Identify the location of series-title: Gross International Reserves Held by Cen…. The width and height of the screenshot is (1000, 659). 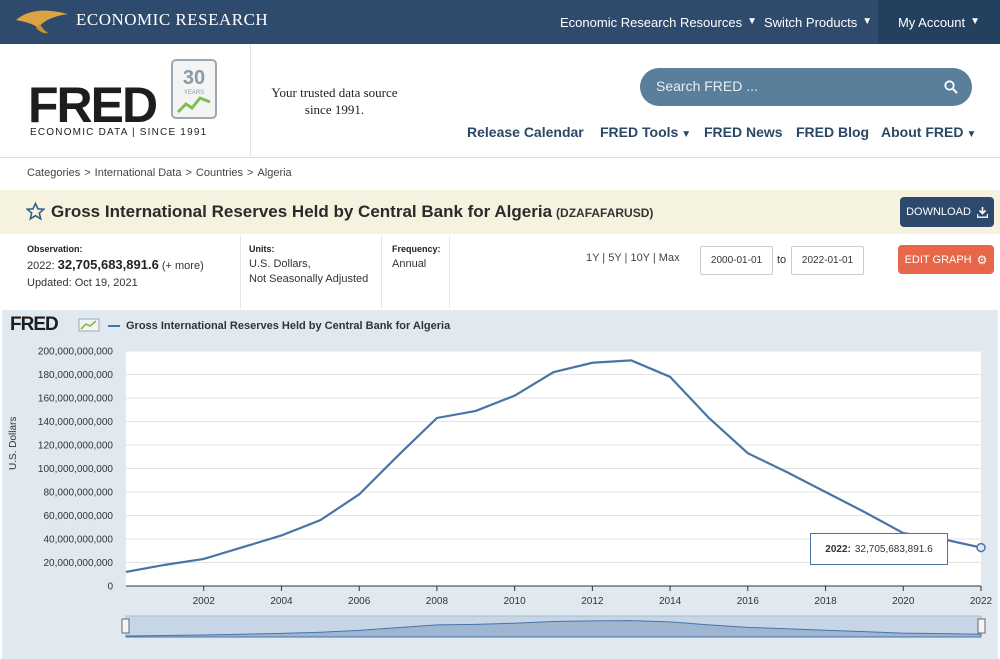
(352, 212).